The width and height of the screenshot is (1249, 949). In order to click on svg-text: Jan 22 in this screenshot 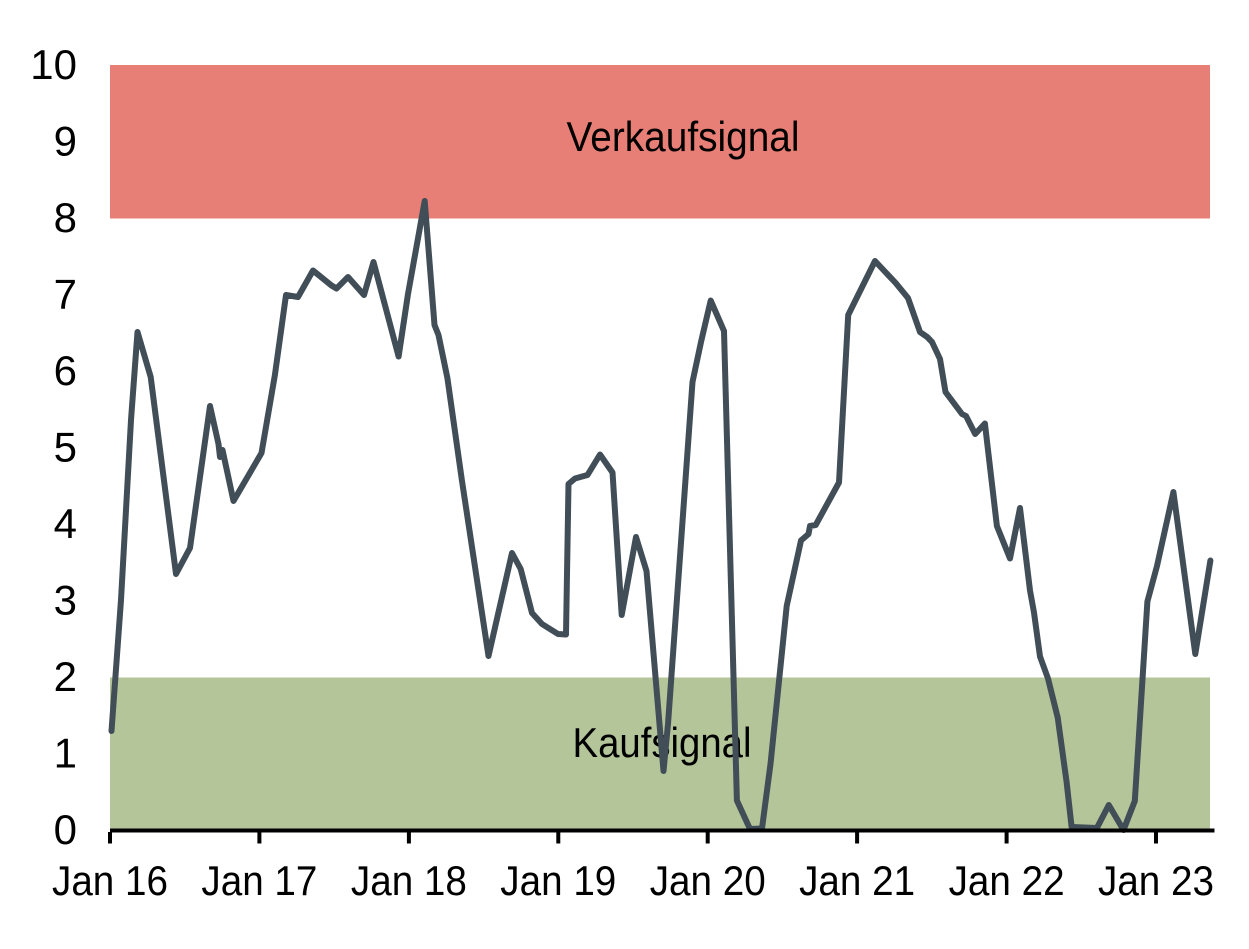, I will do `click(1007, 880)`.